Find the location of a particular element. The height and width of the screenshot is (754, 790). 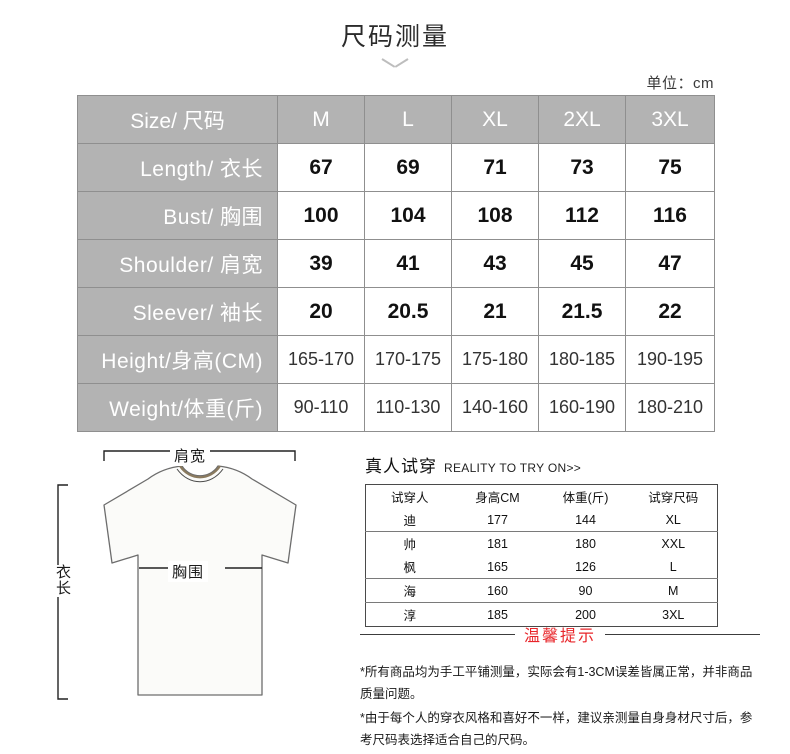

size-value-cell: 21 is located at coordinates (495, 311).